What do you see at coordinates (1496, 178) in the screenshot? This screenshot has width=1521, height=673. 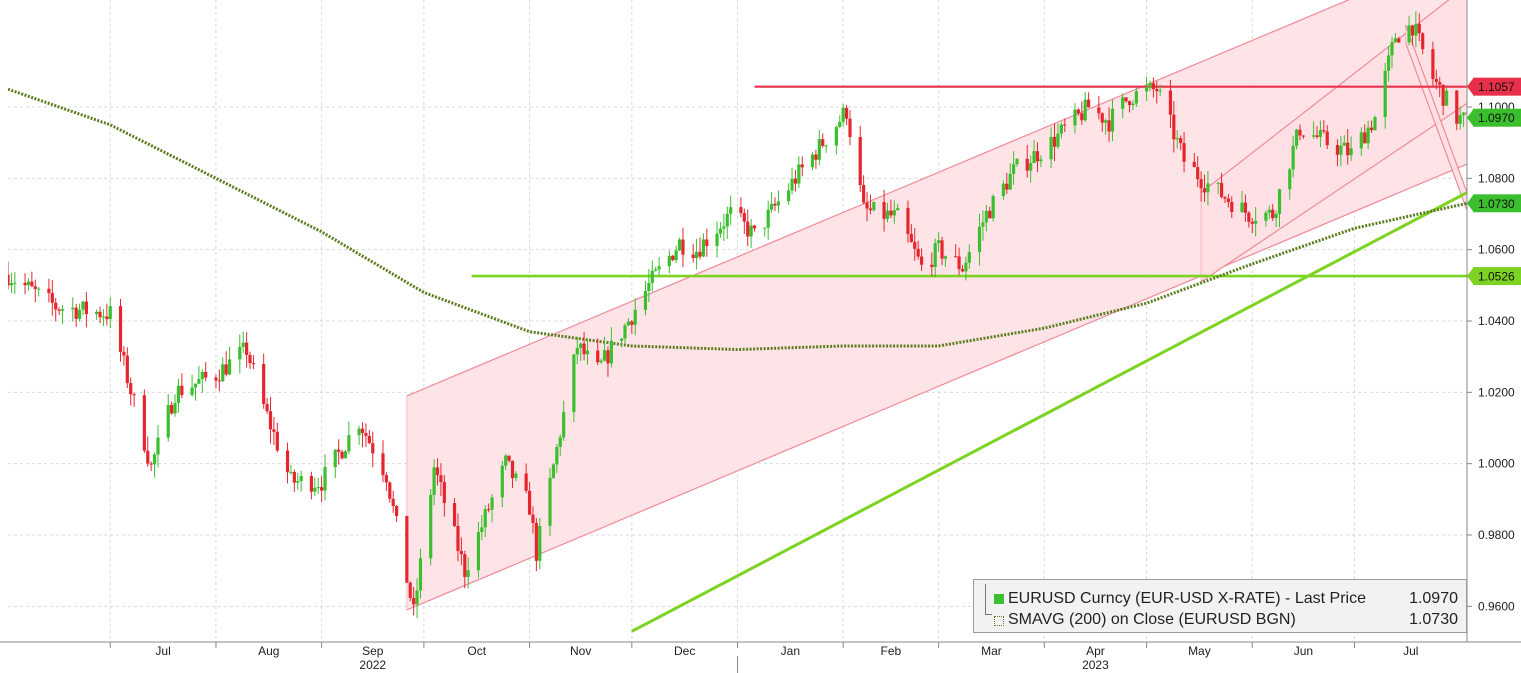 I see `y-tick-label: 1.0800` at bounding box center [1496, 178].